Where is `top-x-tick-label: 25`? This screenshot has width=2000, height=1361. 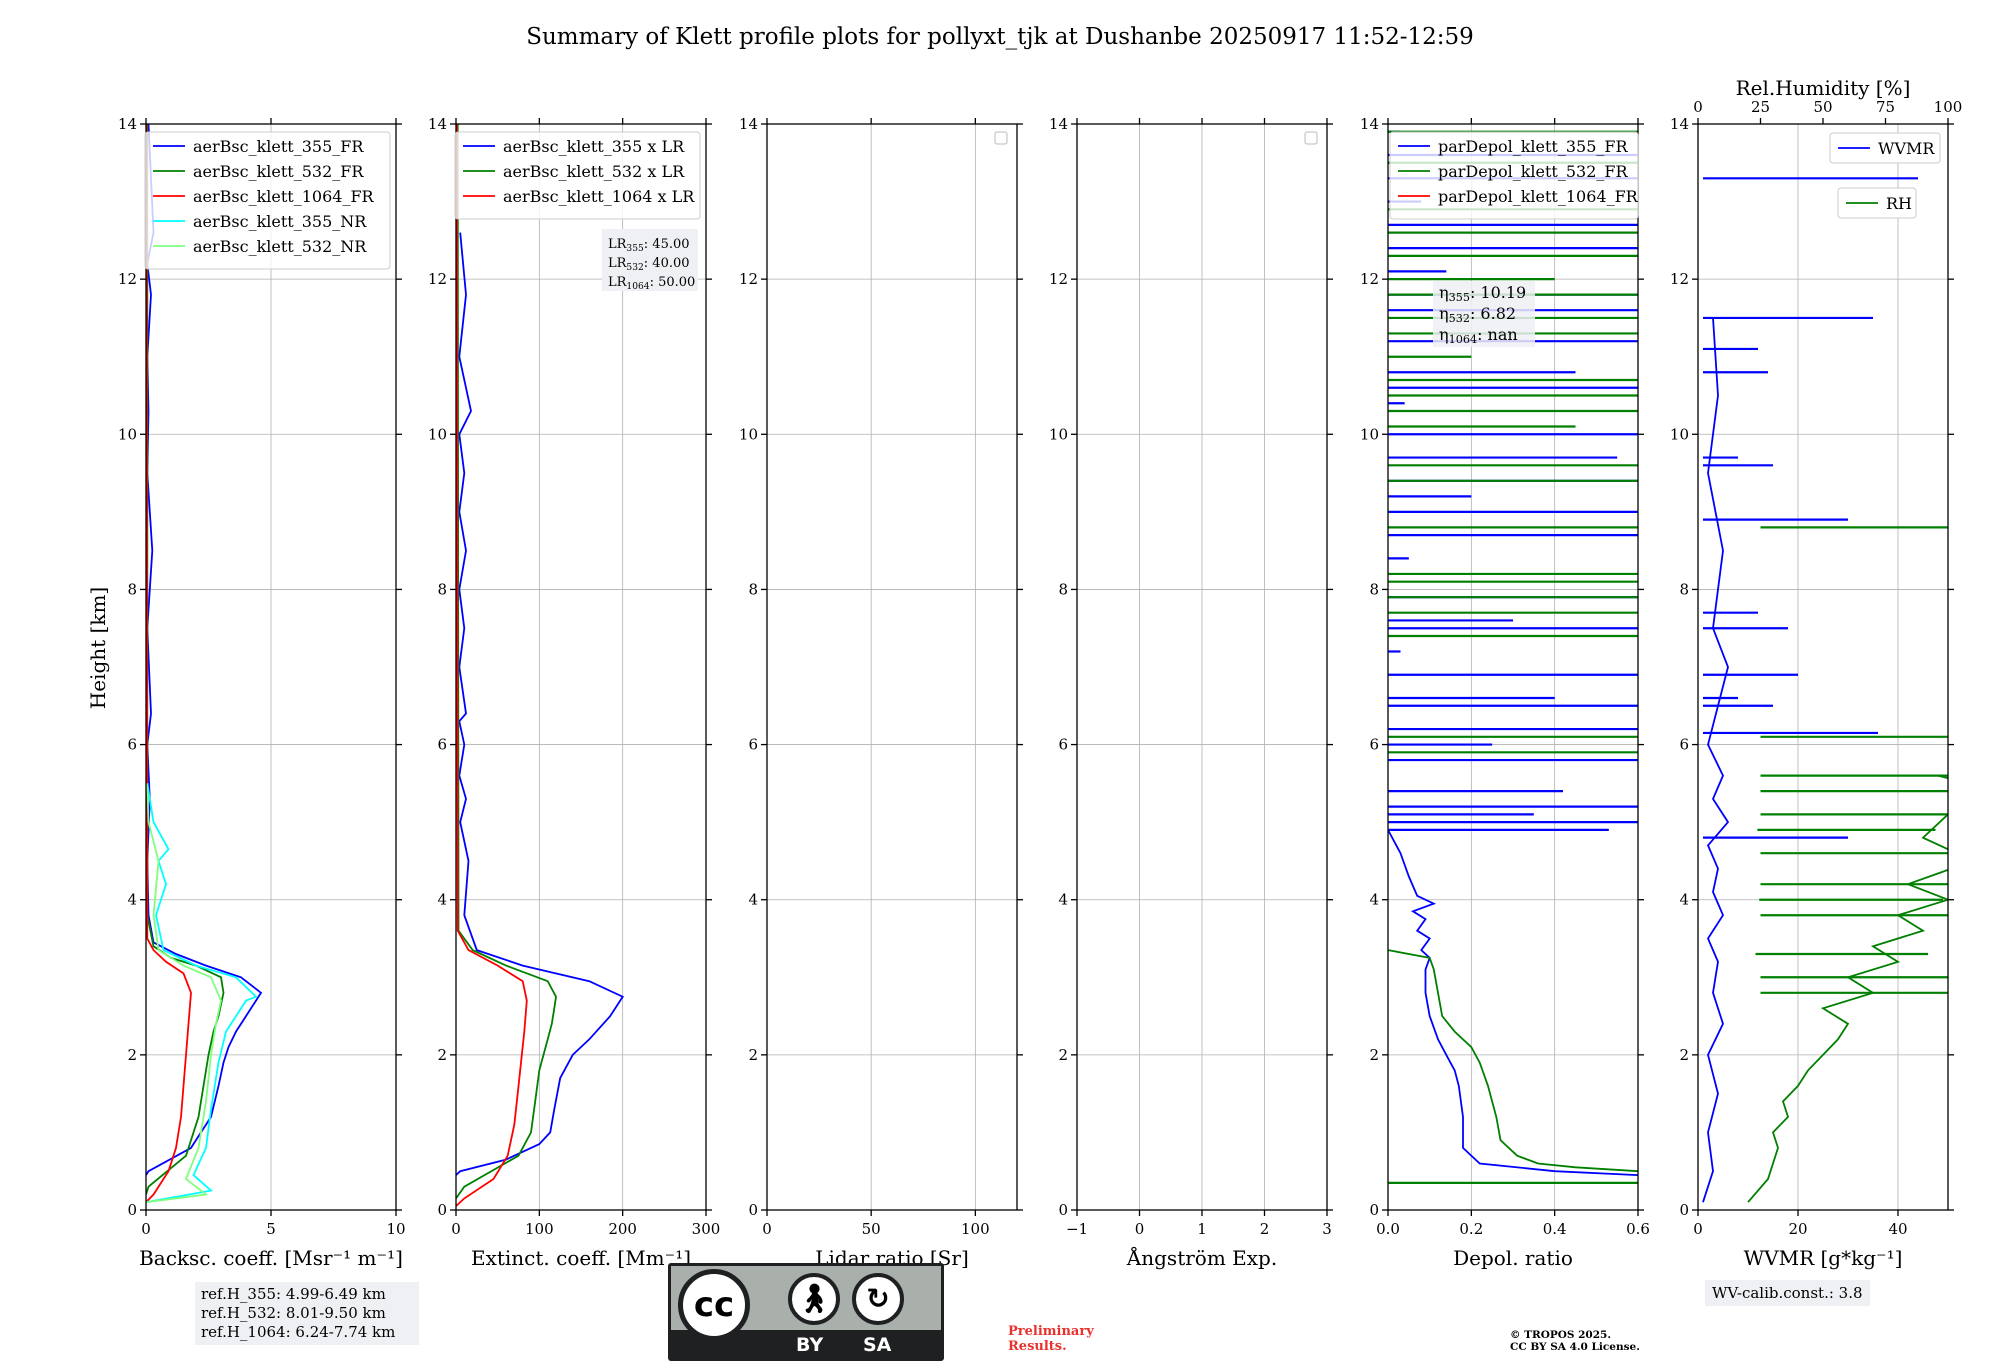 top-x-tick-label: 25 is located at coordinates (1760, 107).